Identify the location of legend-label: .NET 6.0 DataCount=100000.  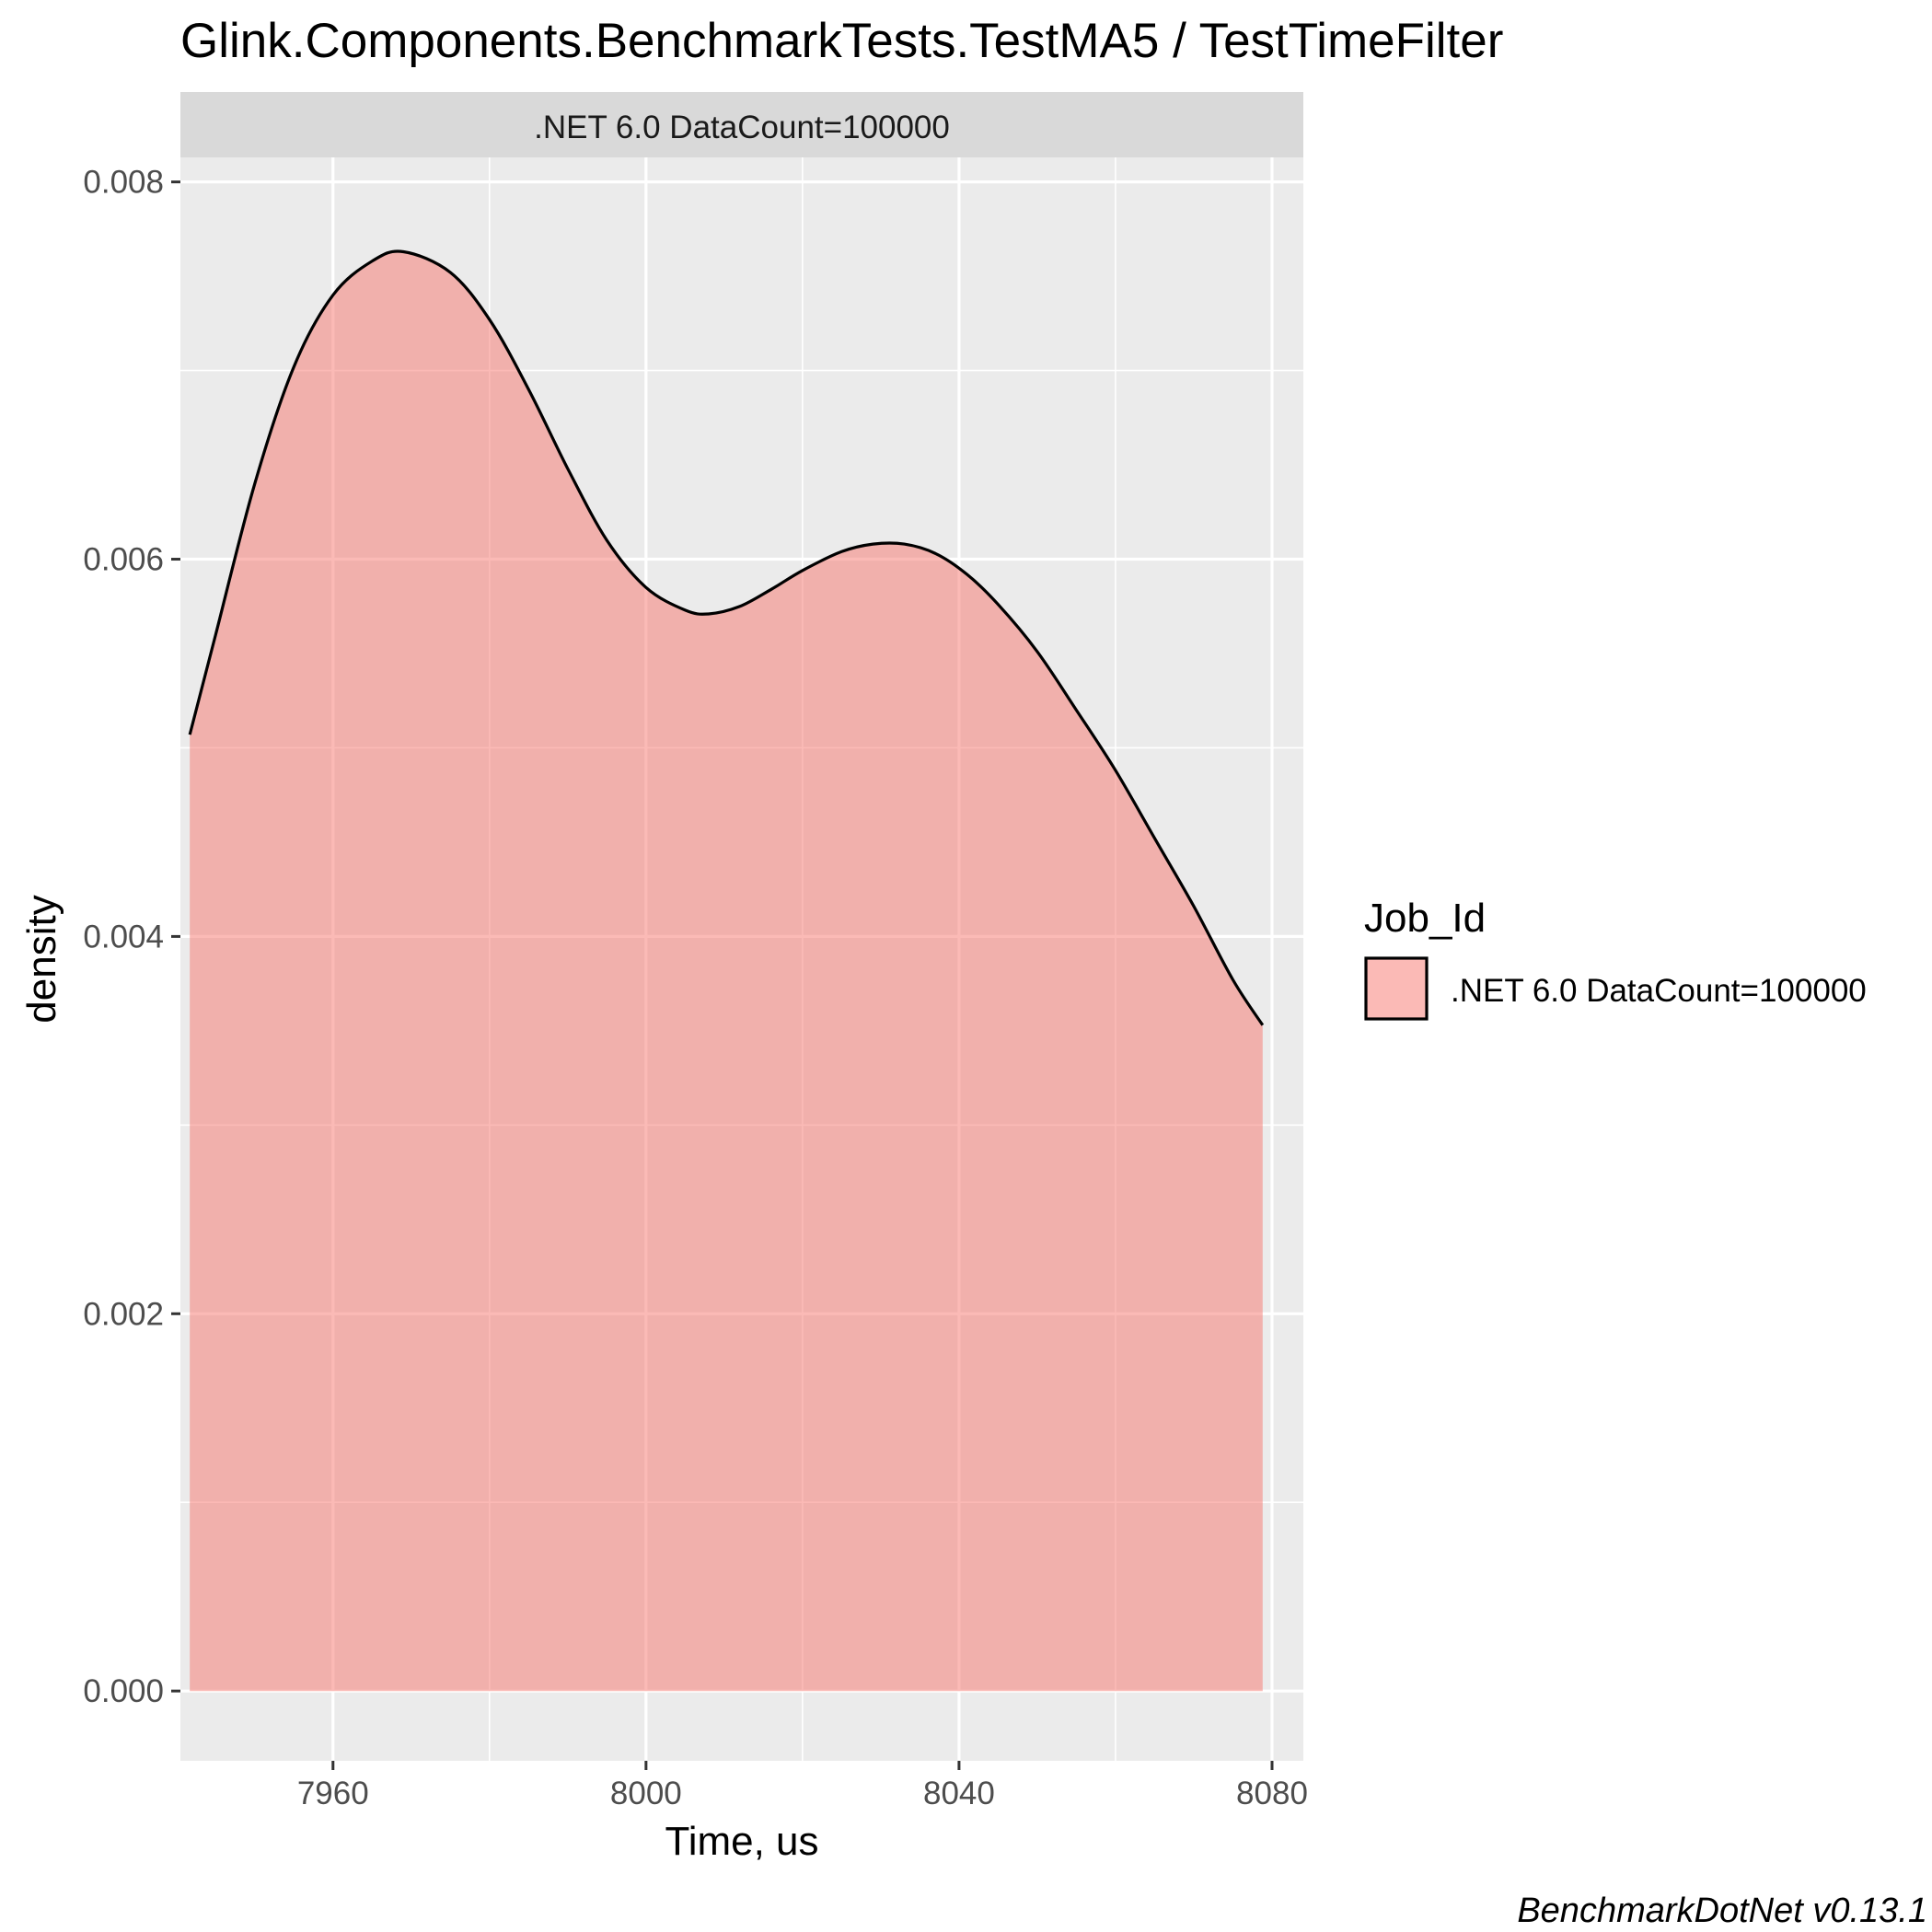
(1659, 991).